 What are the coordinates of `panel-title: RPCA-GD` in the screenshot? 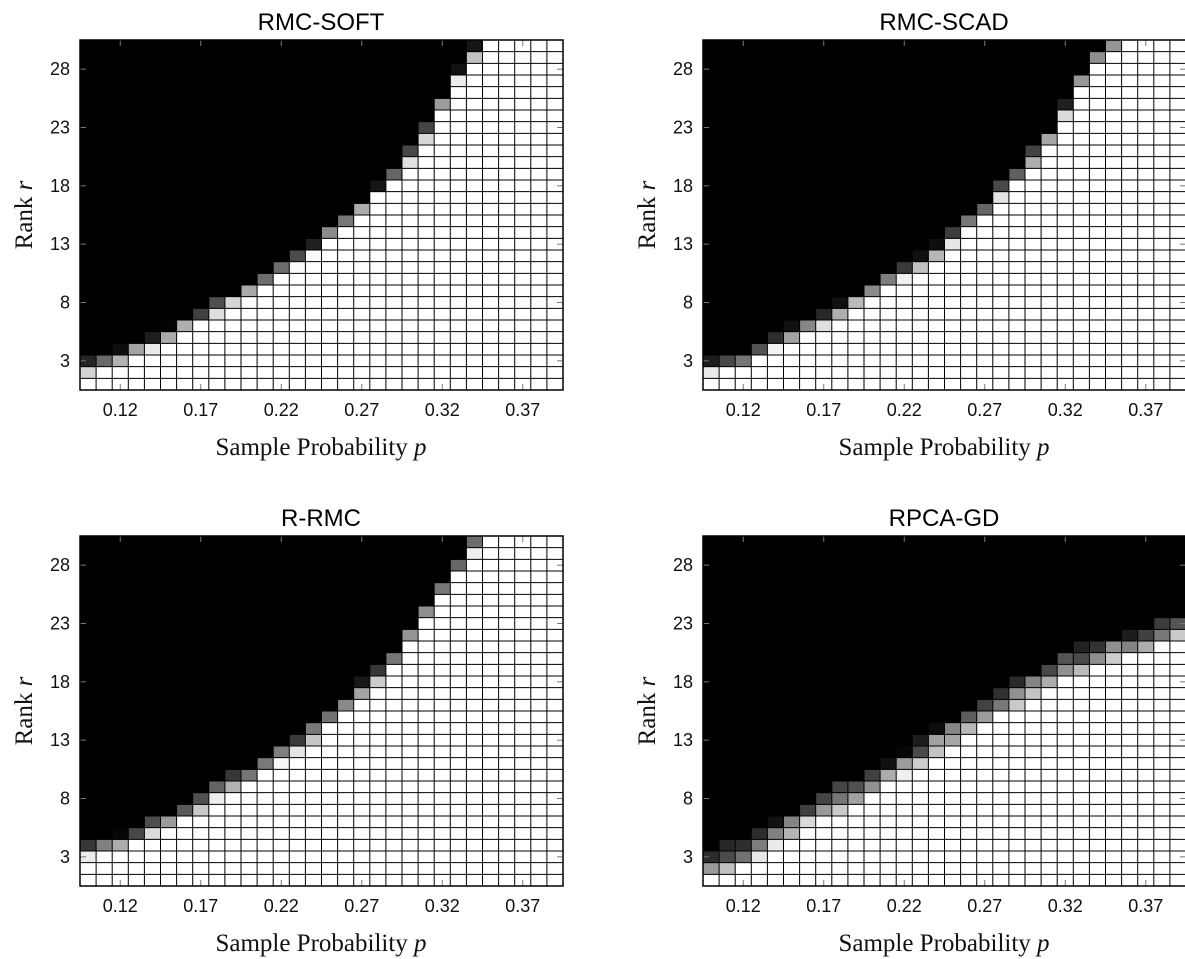 It's located at (944, 518).